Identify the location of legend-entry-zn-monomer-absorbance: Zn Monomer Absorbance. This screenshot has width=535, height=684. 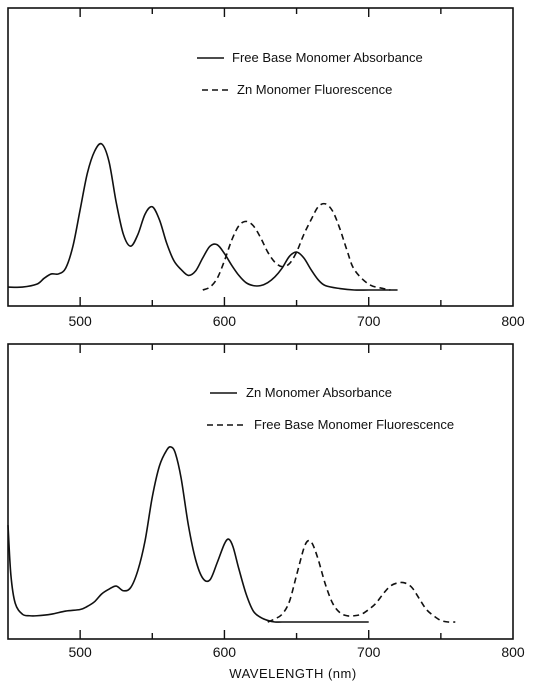
(319, 392).